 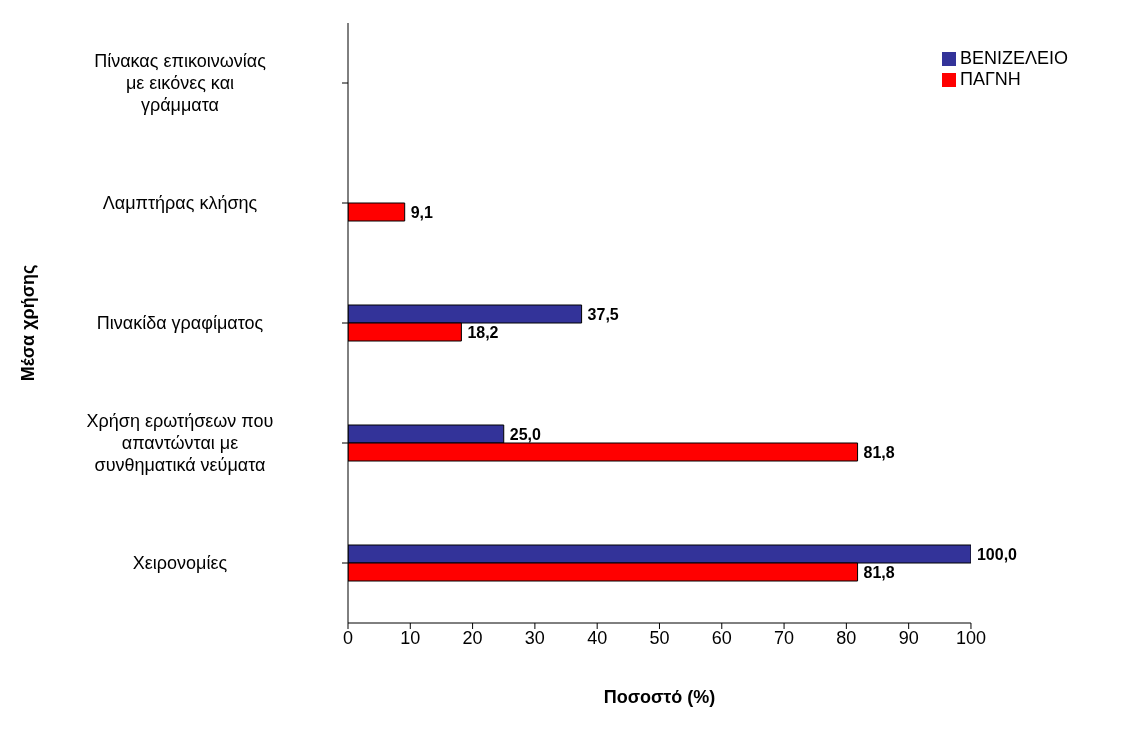 I want to click on y-tick-label: Πινακίδα γραφίματος, so click(x=180, y=323).